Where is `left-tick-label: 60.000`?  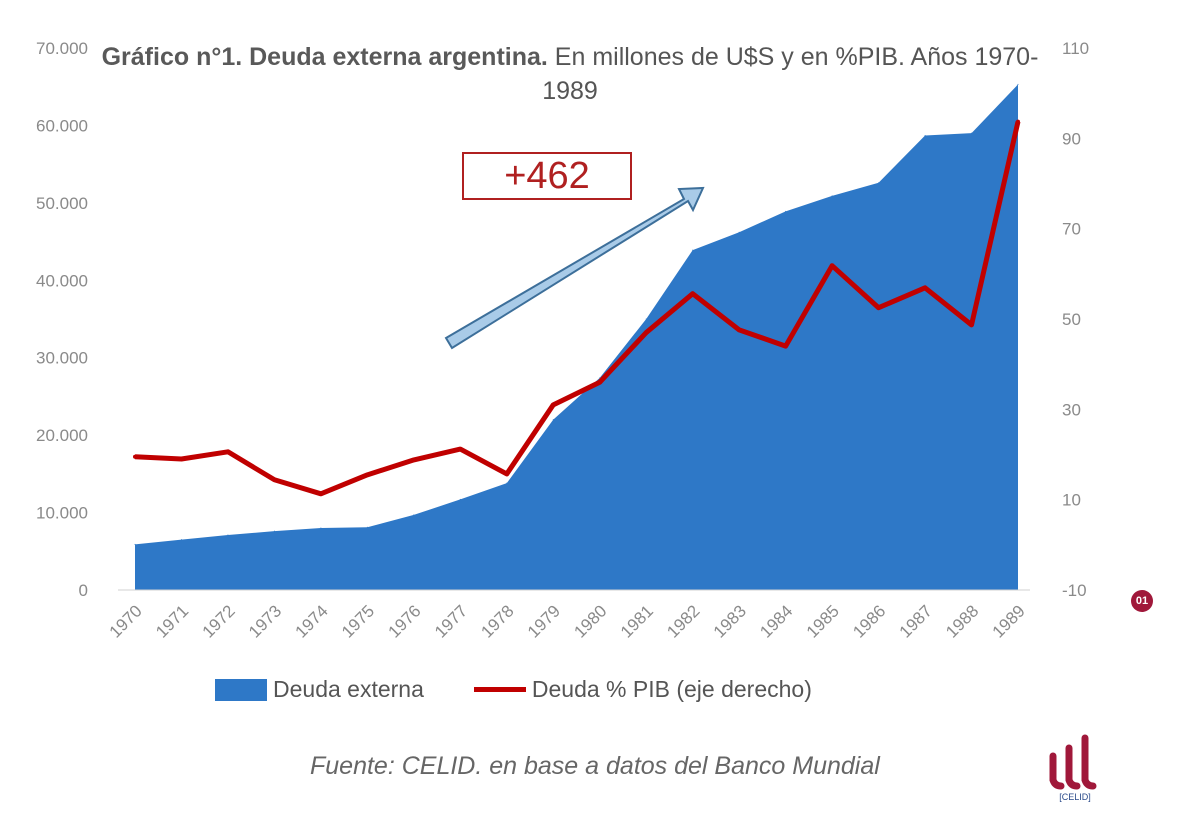 left-tick-label: 60.000 is located at coordinates (62, 125).